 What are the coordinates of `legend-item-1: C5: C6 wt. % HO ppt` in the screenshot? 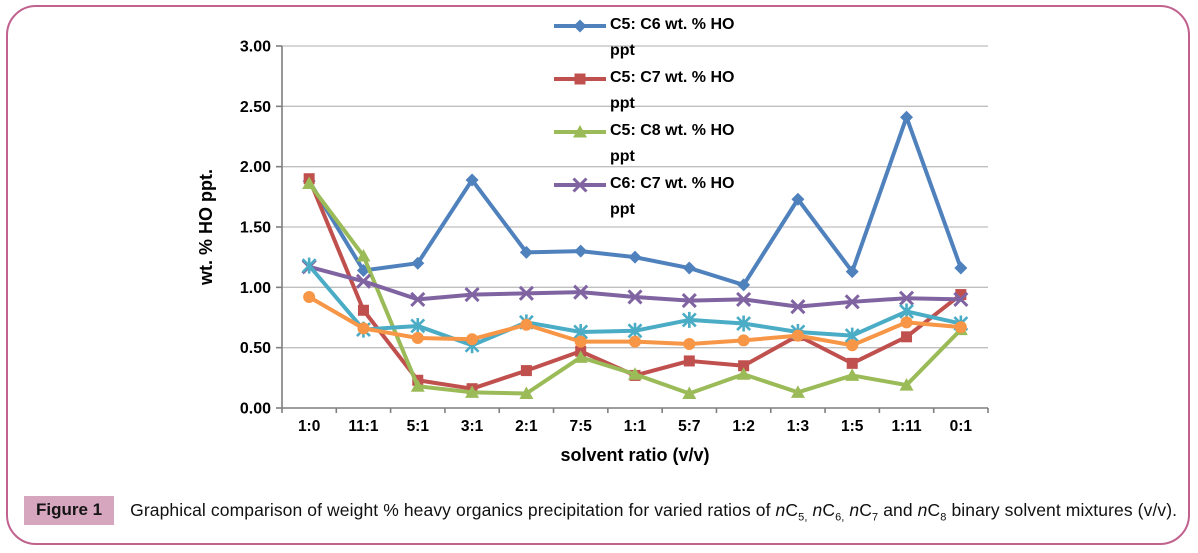 It's located at (643, 38).